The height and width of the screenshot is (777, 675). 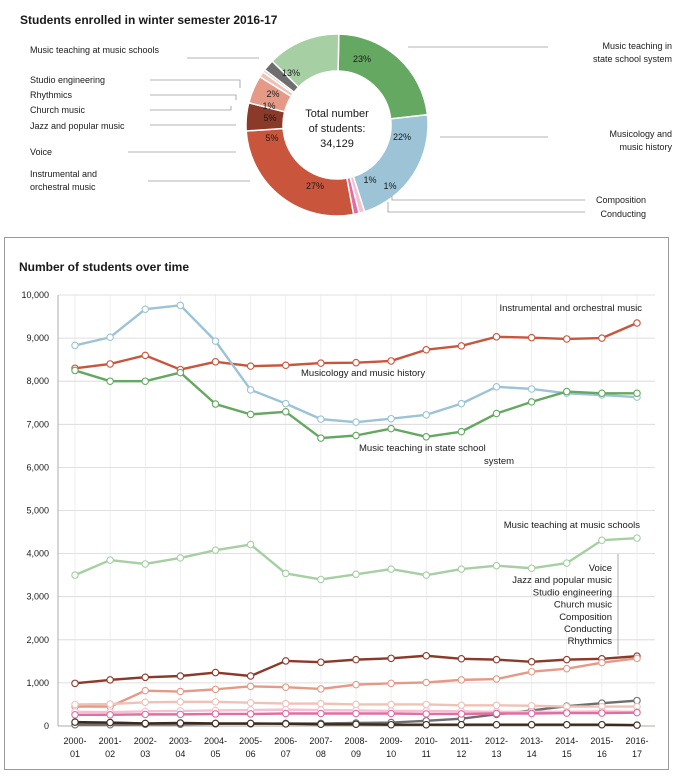 What do you see at coordinates (95, 50) in the screenshot?
I see `donut-label-music-teaching-at-music-schools: Music teaching at music schools` at bounding box center [95, 50].